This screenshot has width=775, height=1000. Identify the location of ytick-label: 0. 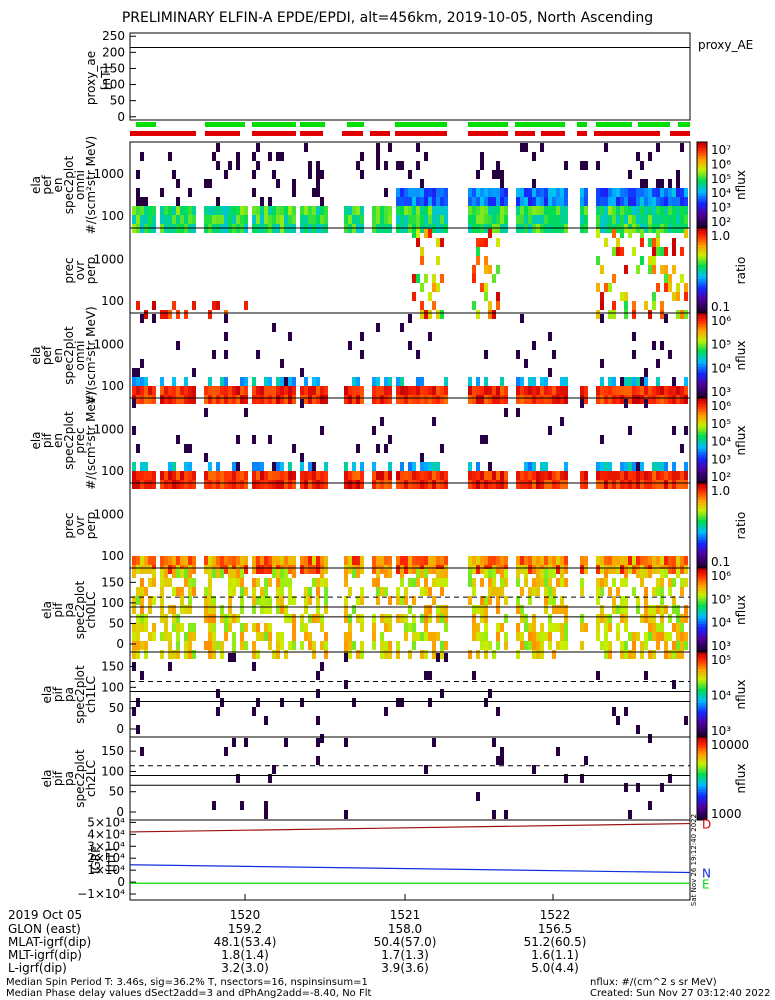
(121, 117).